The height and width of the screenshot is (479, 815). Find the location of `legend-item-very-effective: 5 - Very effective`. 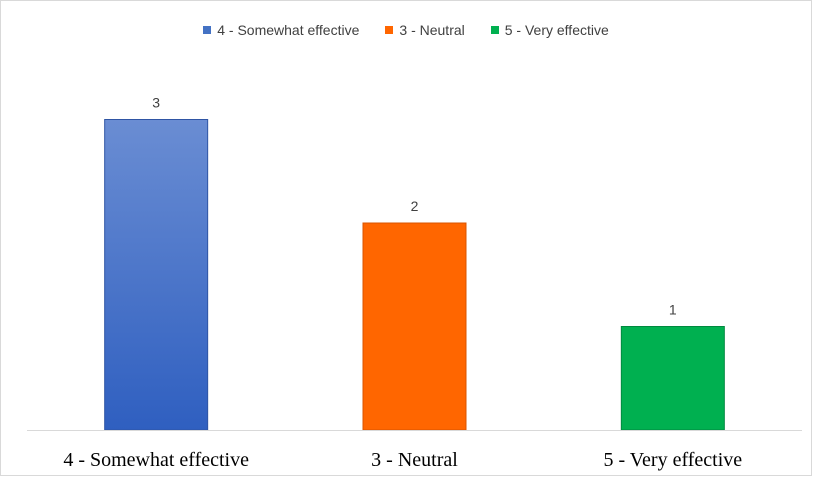

legend-item-very-effective: 5 - Very effective is located at coordinates (549, 30).